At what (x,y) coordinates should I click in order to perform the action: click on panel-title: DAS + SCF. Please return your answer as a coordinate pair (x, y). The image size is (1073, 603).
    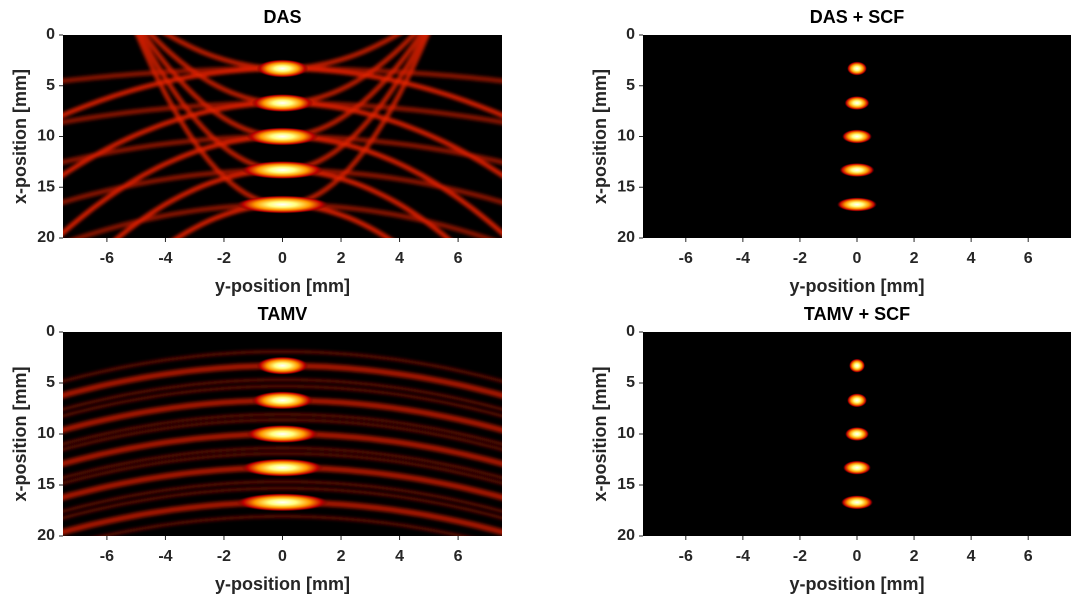
    Looking at the image, I should click on (857, 17).